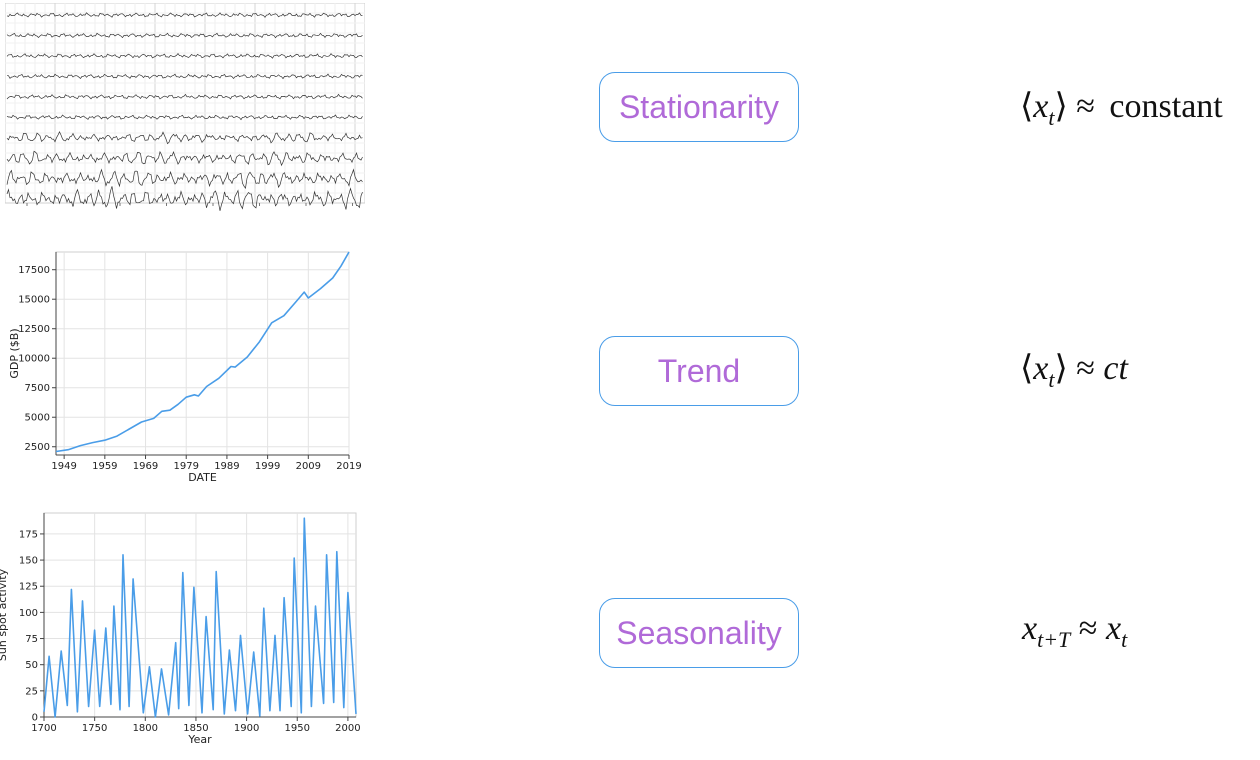  I want to click on x-tick-label: 2000, so click(347, 728).